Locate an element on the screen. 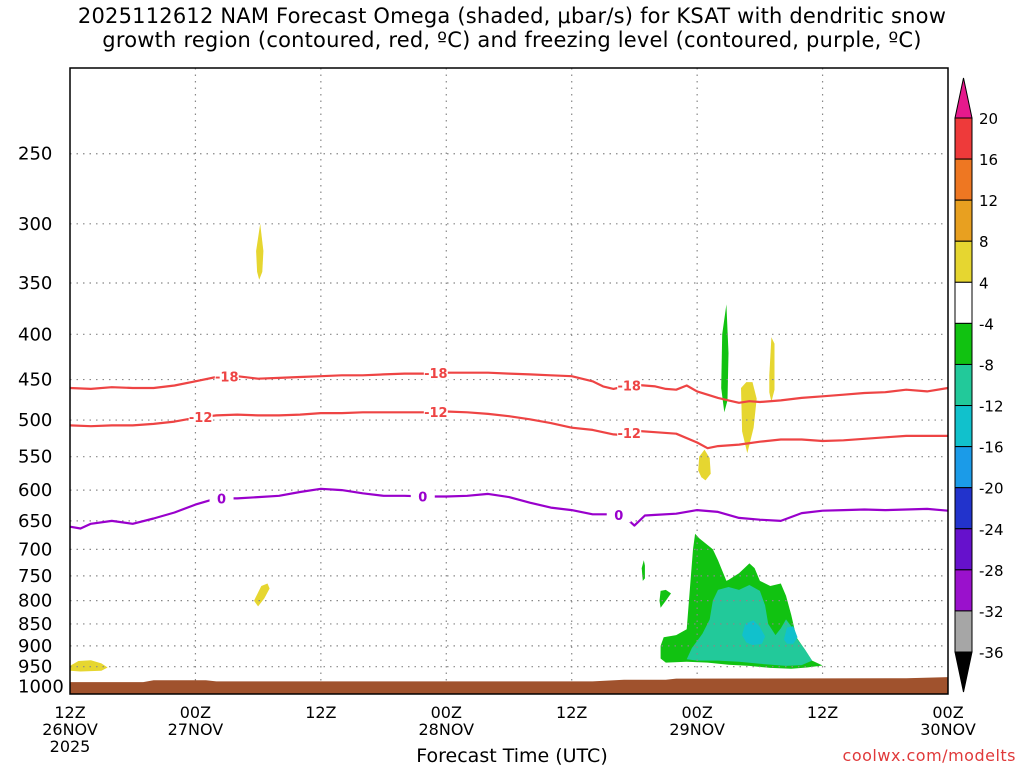 The image size is (1024, 768). source-credit: coolwx.com/modelts is located at coordinates (929, 755).